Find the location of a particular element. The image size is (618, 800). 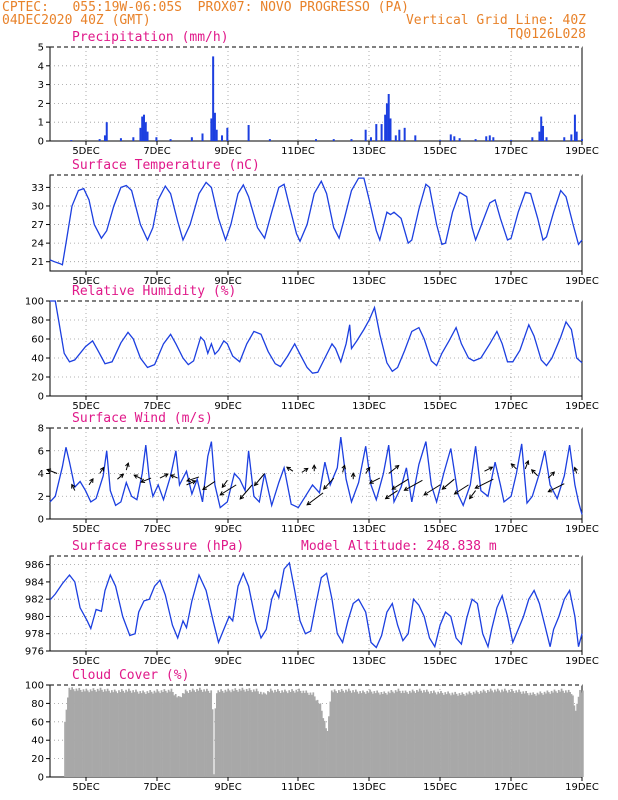

temperature-x-label: 5DEC is located at coordinates (85, 281).